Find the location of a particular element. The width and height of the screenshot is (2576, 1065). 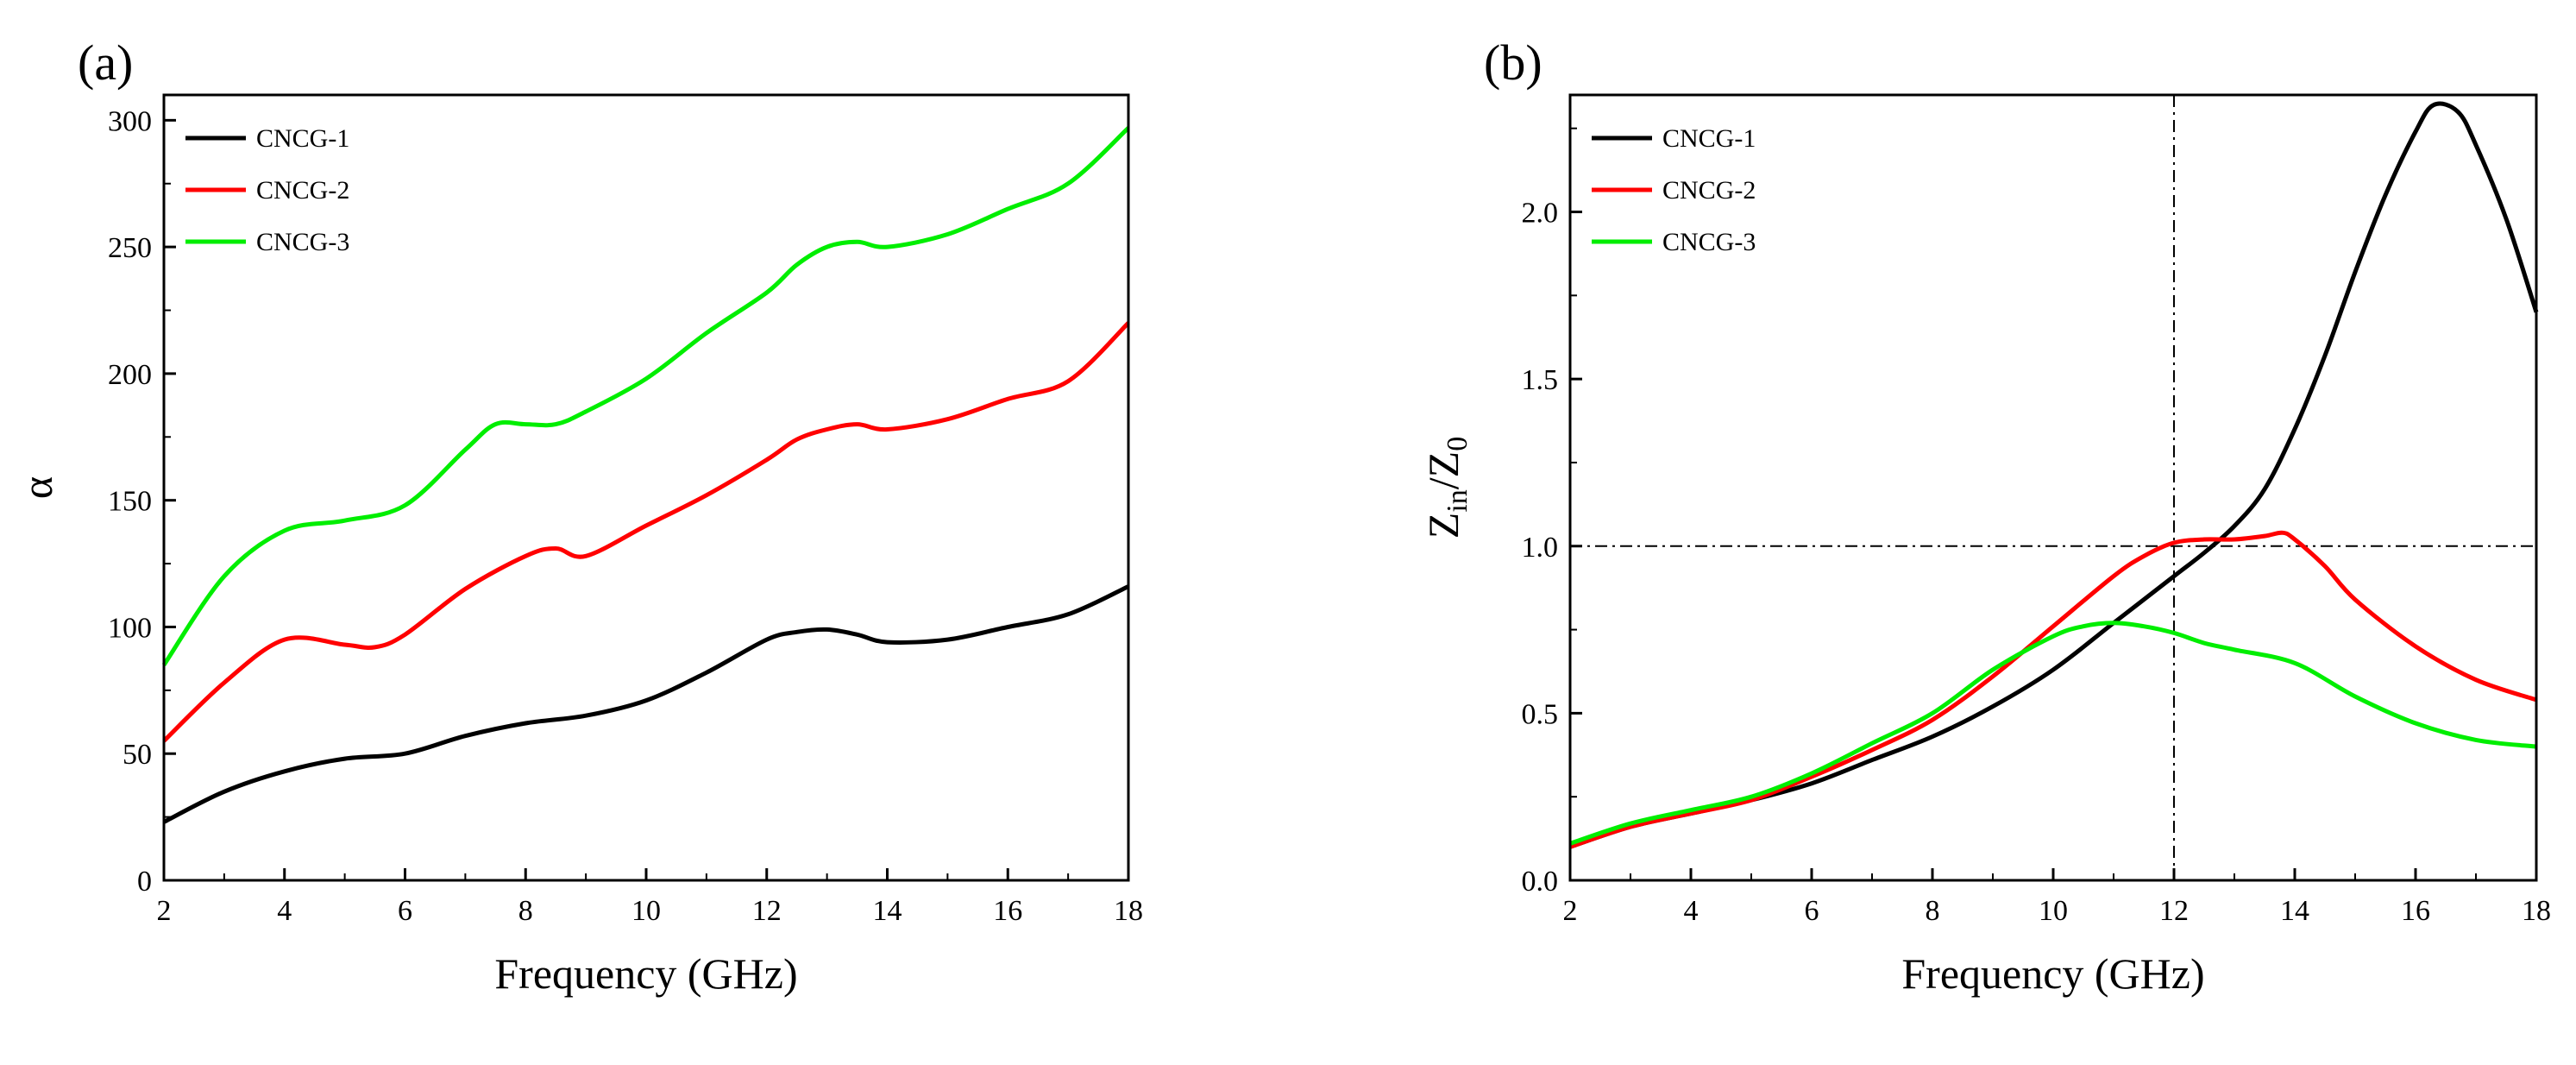

panel-a-x-tick-label: 10 is located at coordinates (646, 911).